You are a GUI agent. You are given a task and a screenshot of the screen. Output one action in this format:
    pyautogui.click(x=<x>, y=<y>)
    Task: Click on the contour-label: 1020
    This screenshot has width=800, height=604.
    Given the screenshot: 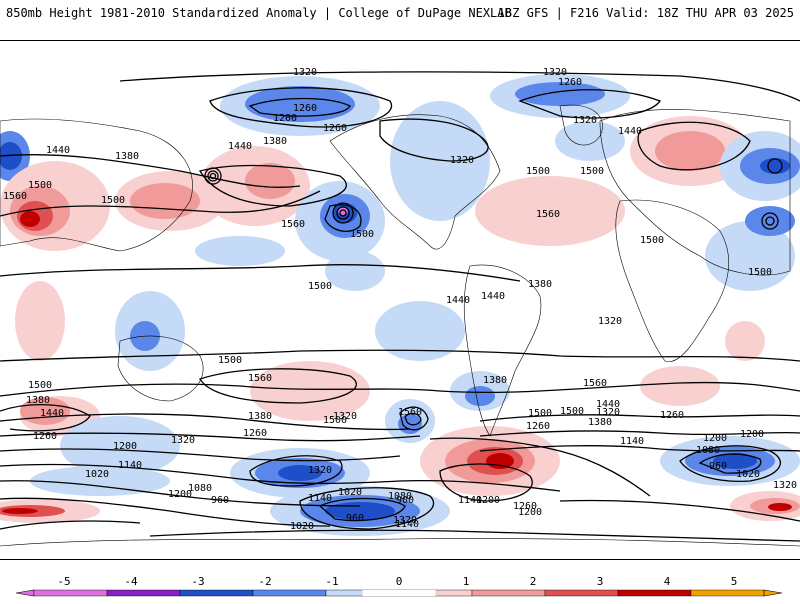 What is the action you would take?
    pyautogui.click(x=350, y=492)
    